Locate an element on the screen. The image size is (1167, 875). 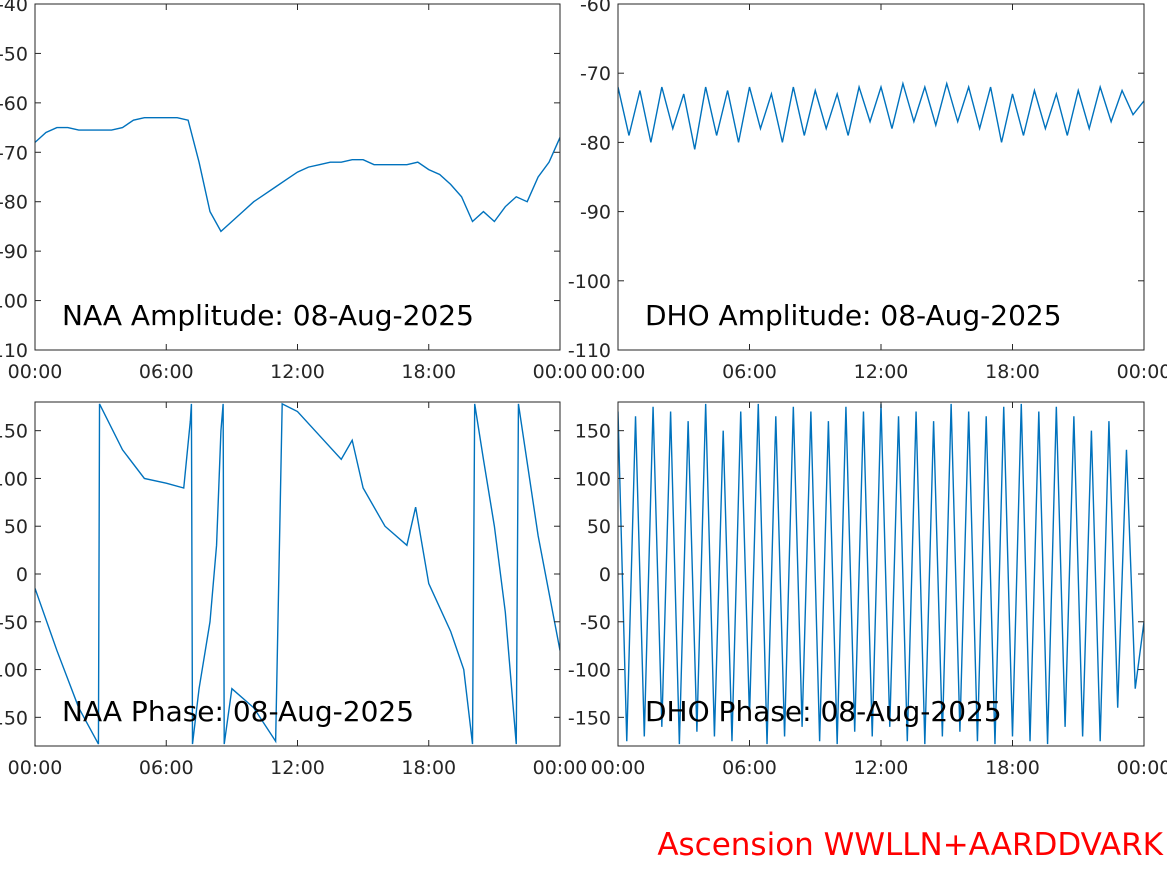
panel-title: DHO Phase: 08-Aug-2025 is located at coordinates (823, 711).